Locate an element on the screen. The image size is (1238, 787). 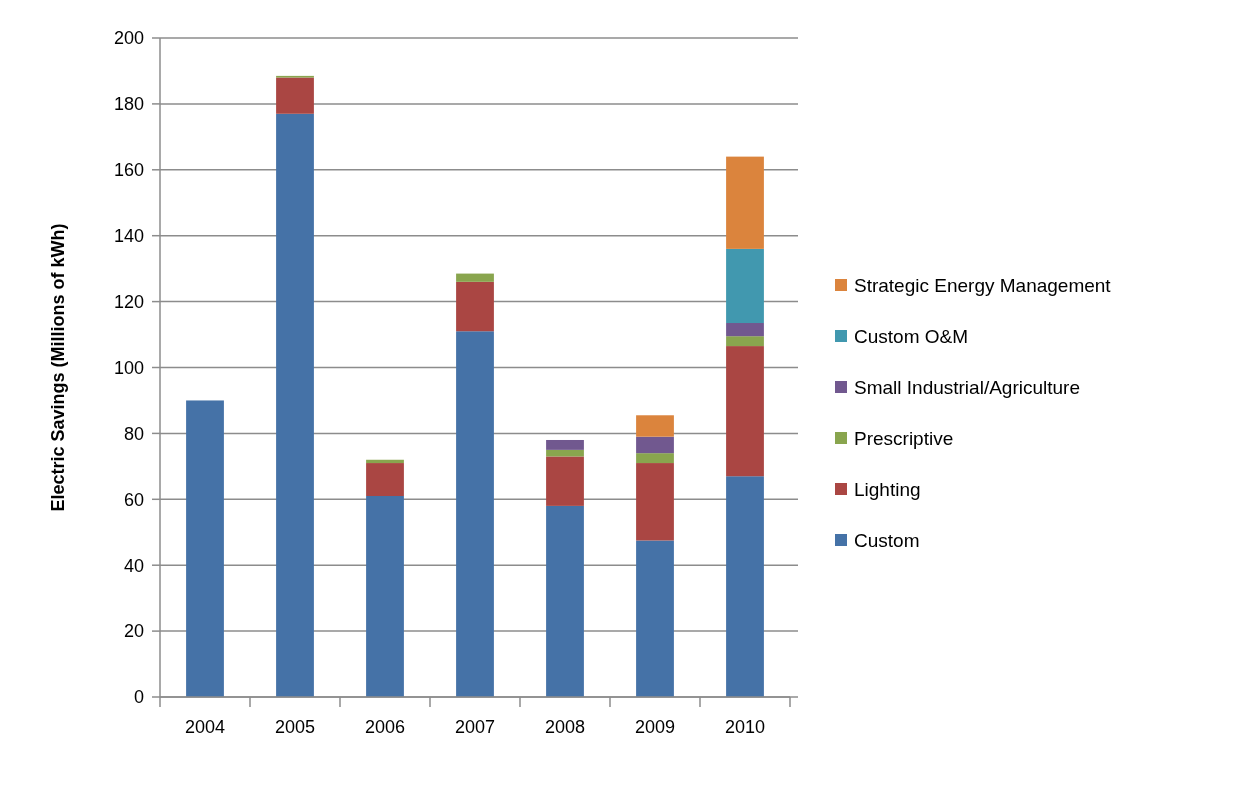
legend-label: Custom O&M is located at coordinates (911, 336).